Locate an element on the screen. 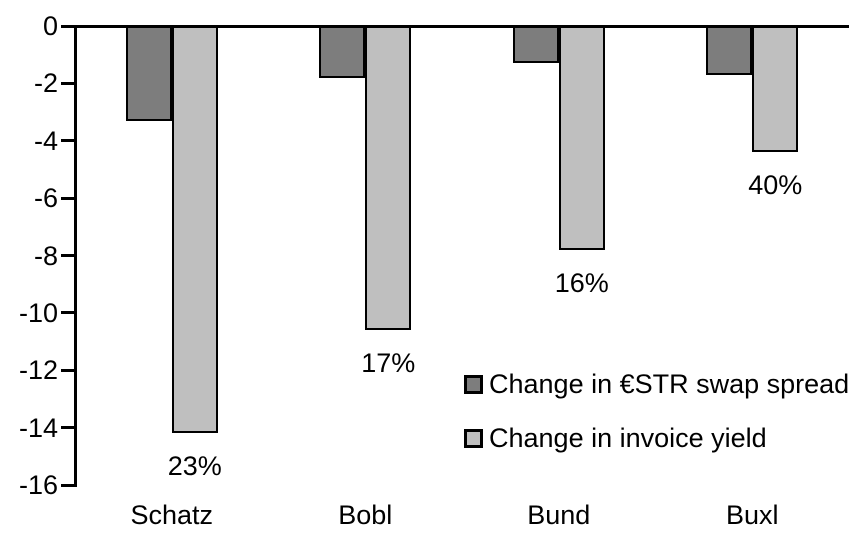 The height and width of the screenshot is (539, 852). y-tick-label: -10 is located at coordinates (38, 312).